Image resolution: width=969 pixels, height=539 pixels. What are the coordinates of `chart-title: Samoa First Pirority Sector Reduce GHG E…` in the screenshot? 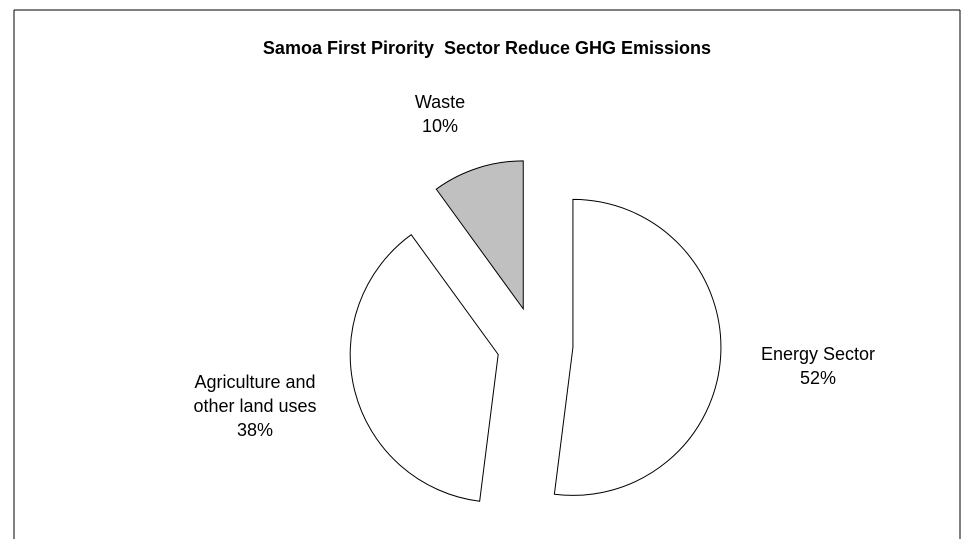 It's located at (487, 48).